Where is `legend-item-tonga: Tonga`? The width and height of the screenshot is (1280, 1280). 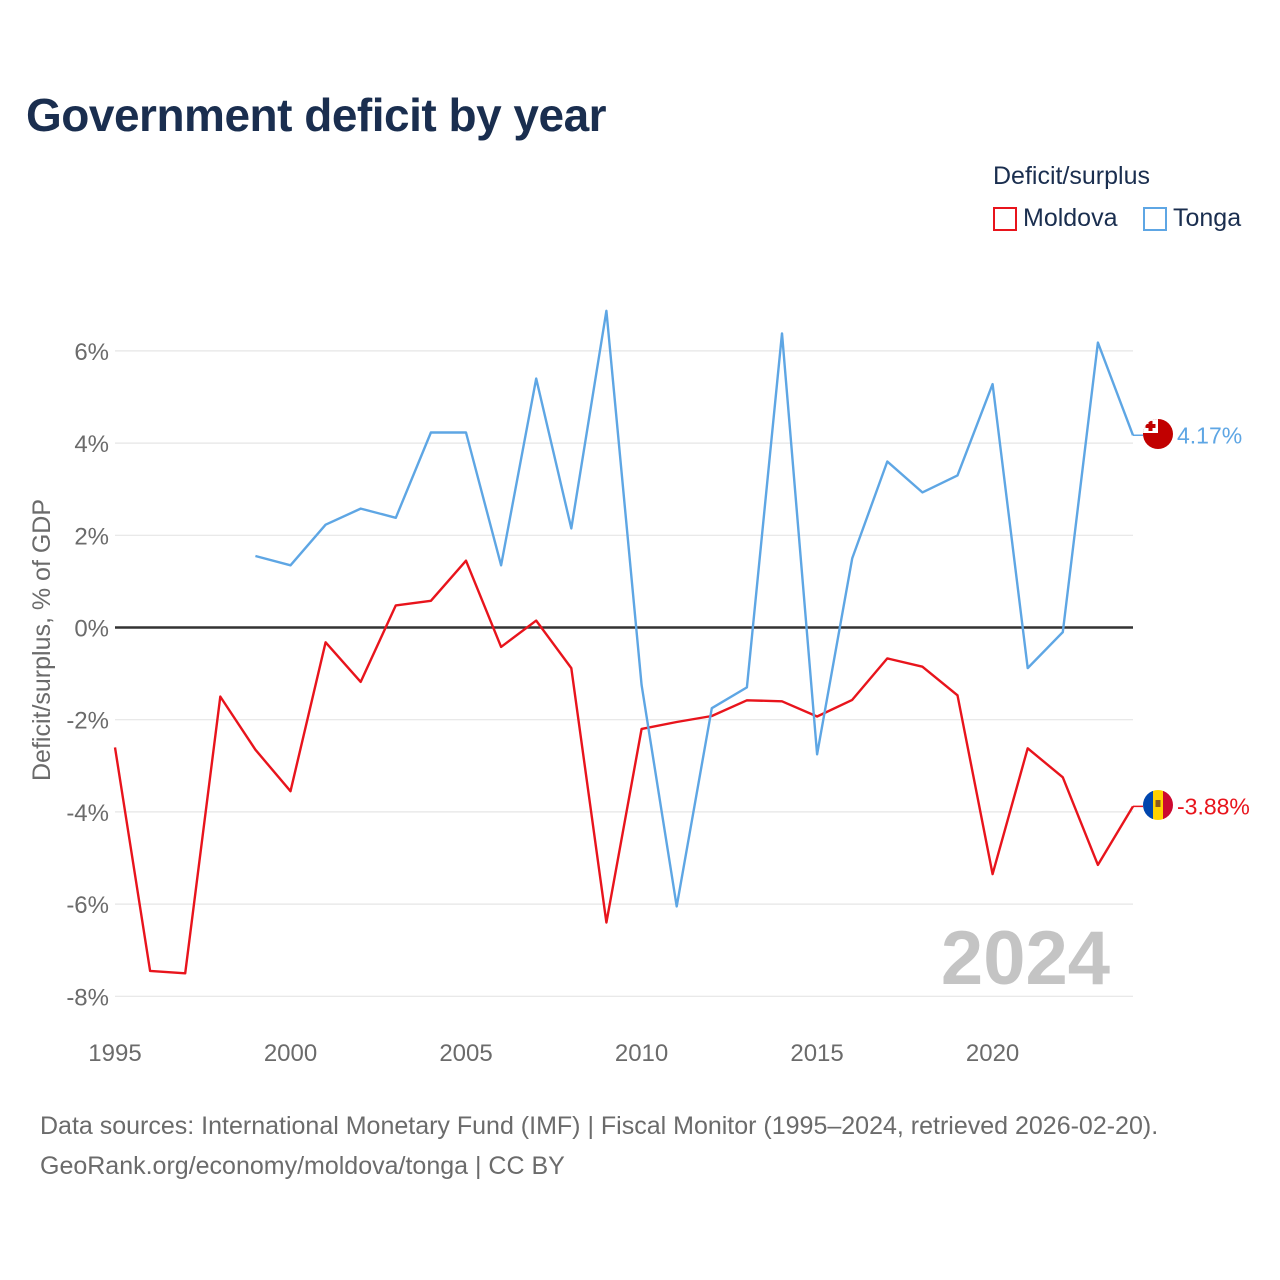
legend-item-tonga: Tonga is located at coordinates (1192, 218).